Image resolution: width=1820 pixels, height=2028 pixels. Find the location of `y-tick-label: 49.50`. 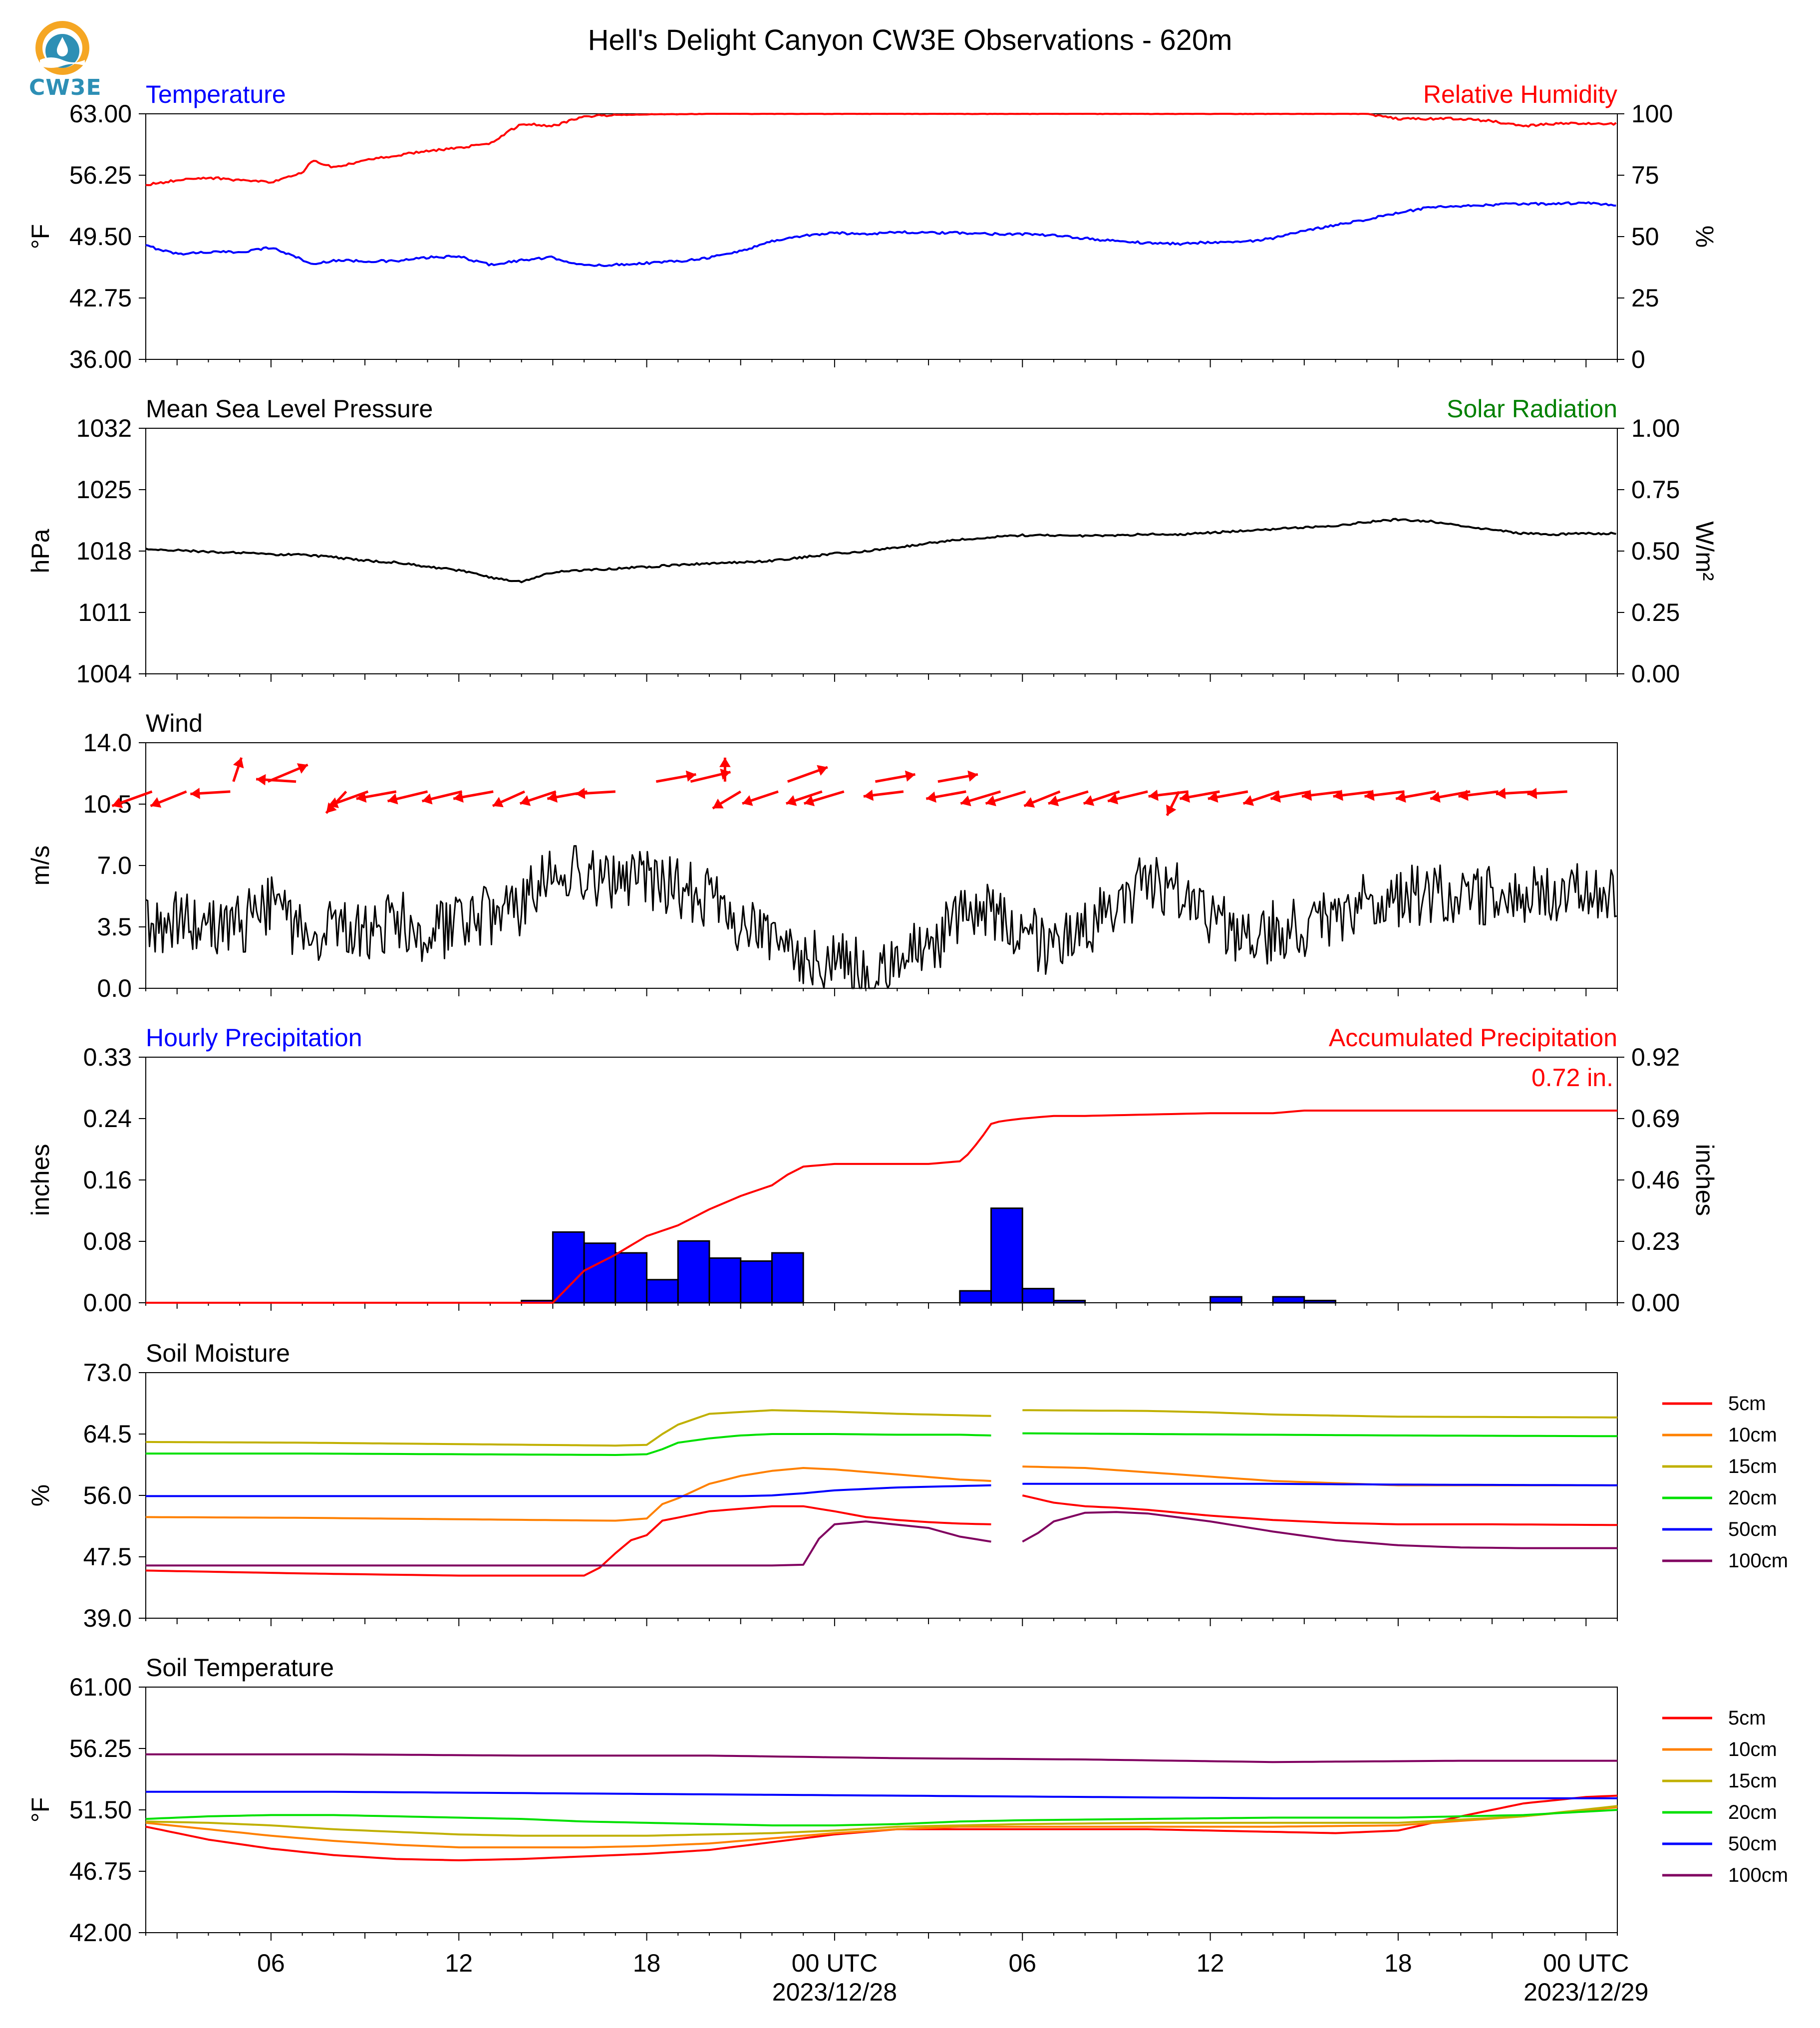

y-tick-label: 49.50 is located at coordinates (100, 237).